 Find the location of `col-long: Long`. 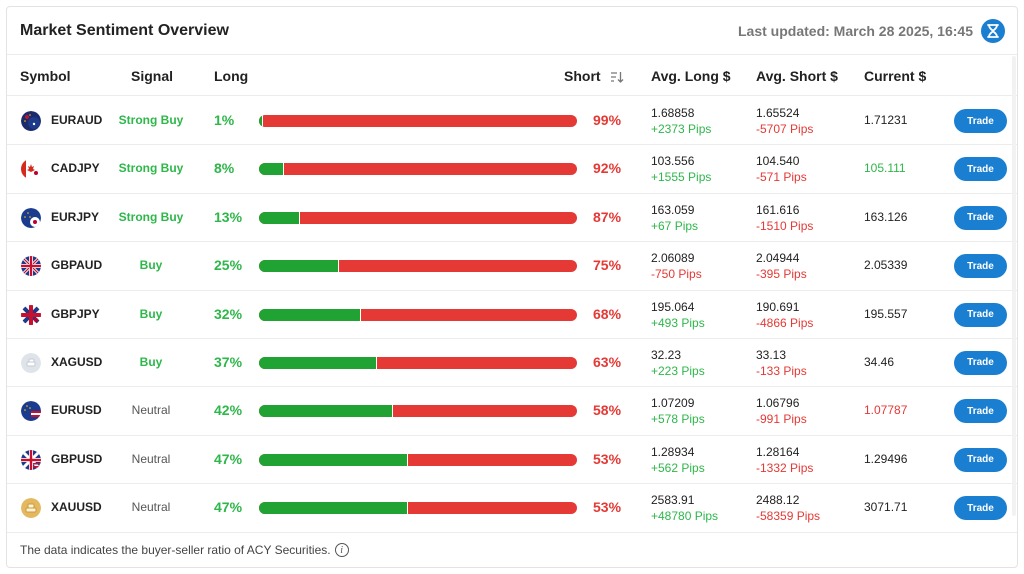

col-long: Long is located at coordinates (231, 76).